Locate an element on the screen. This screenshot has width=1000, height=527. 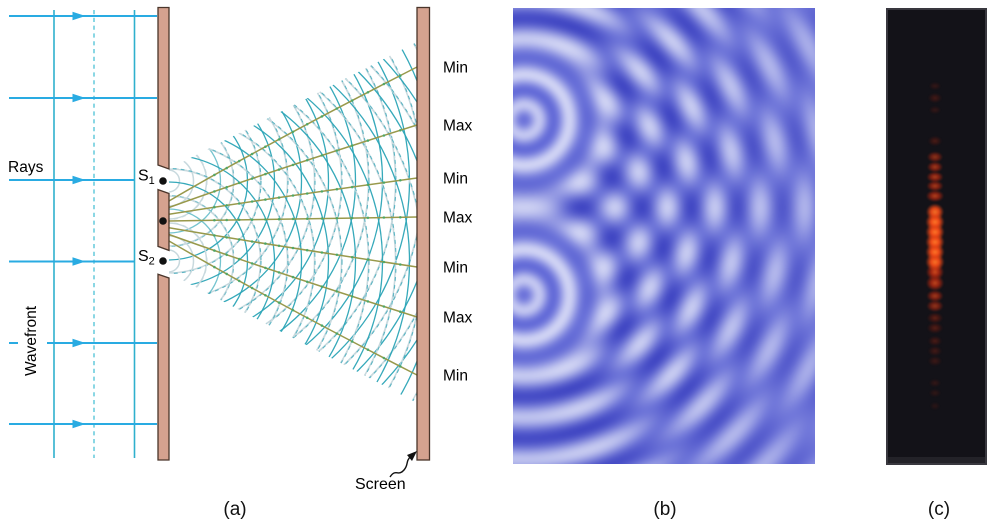
svg-text: S2 is located at coordinates (146, 258).